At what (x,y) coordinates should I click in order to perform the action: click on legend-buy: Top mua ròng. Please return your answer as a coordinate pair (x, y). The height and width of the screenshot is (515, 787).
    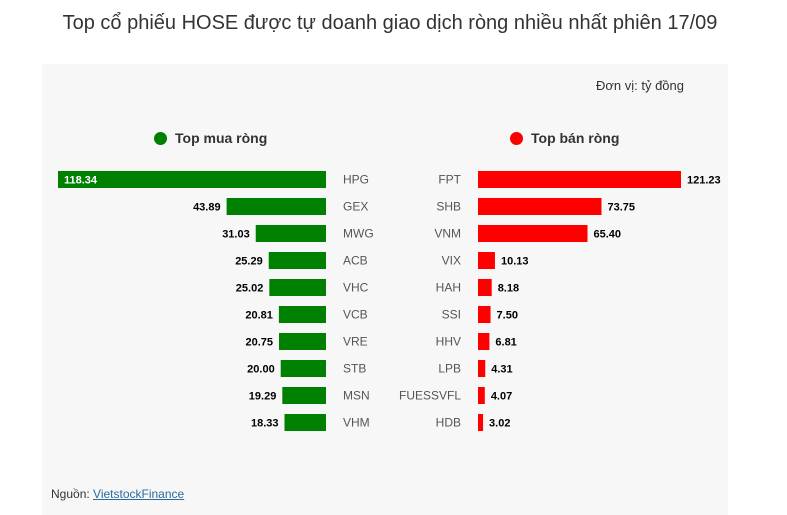
    Looking at the image, I should click on (210, 138).